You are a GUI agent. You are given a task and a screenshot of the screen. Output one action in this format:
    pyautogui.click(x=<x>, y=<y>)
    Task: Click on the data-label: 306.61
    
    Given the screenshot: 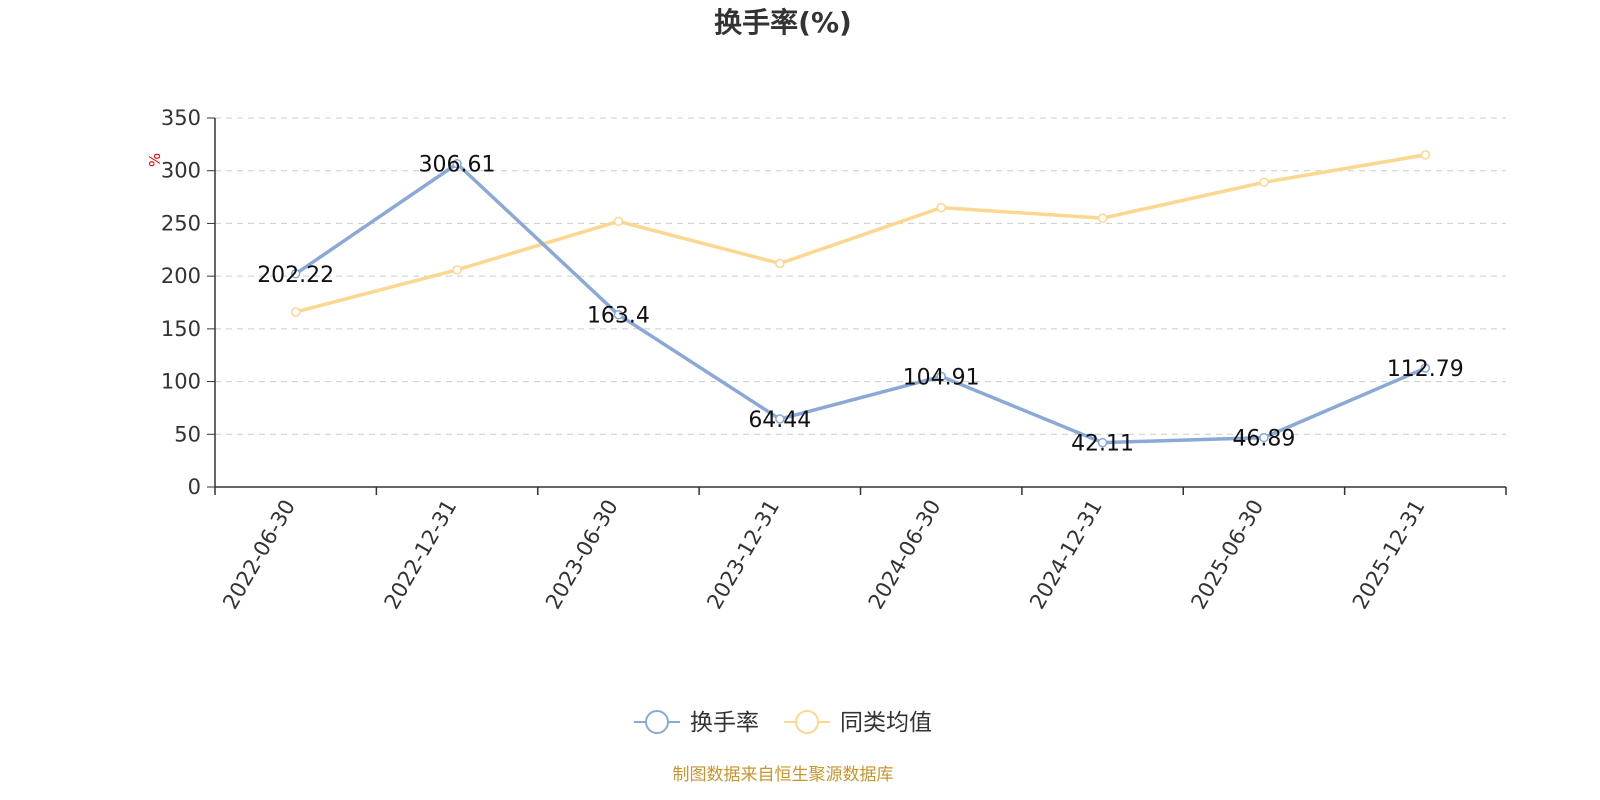 What is the action you would take?
    pyautogui.click(x=457, y=165)
    